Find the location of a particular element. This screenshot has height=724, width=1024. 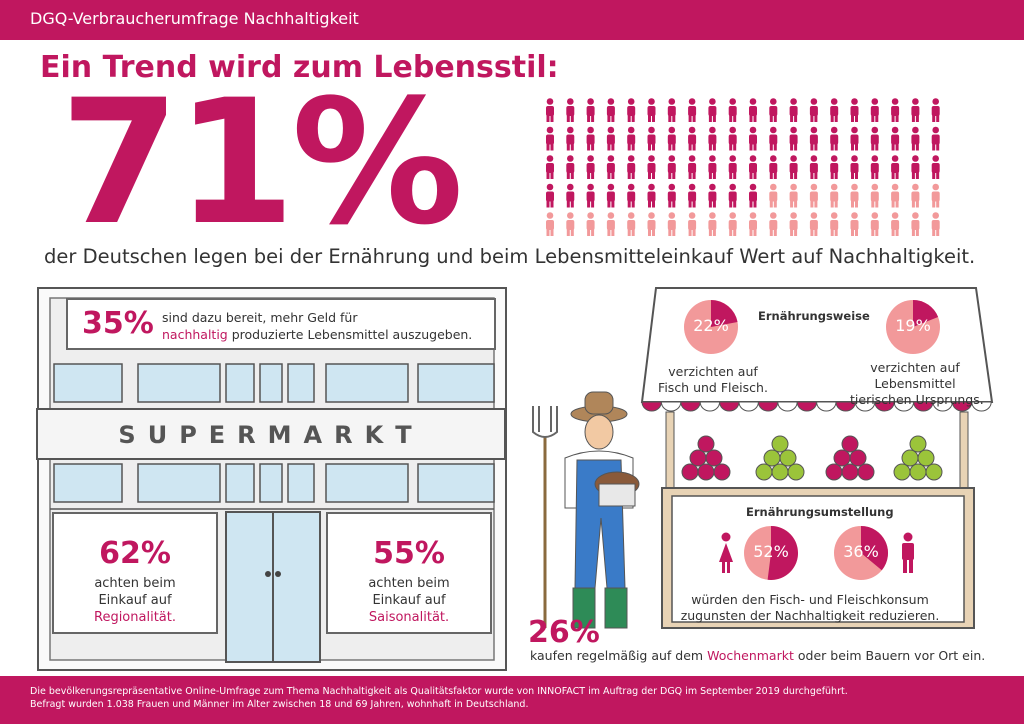

stat-62-percent: 62% is located at coordinates (135, 553).